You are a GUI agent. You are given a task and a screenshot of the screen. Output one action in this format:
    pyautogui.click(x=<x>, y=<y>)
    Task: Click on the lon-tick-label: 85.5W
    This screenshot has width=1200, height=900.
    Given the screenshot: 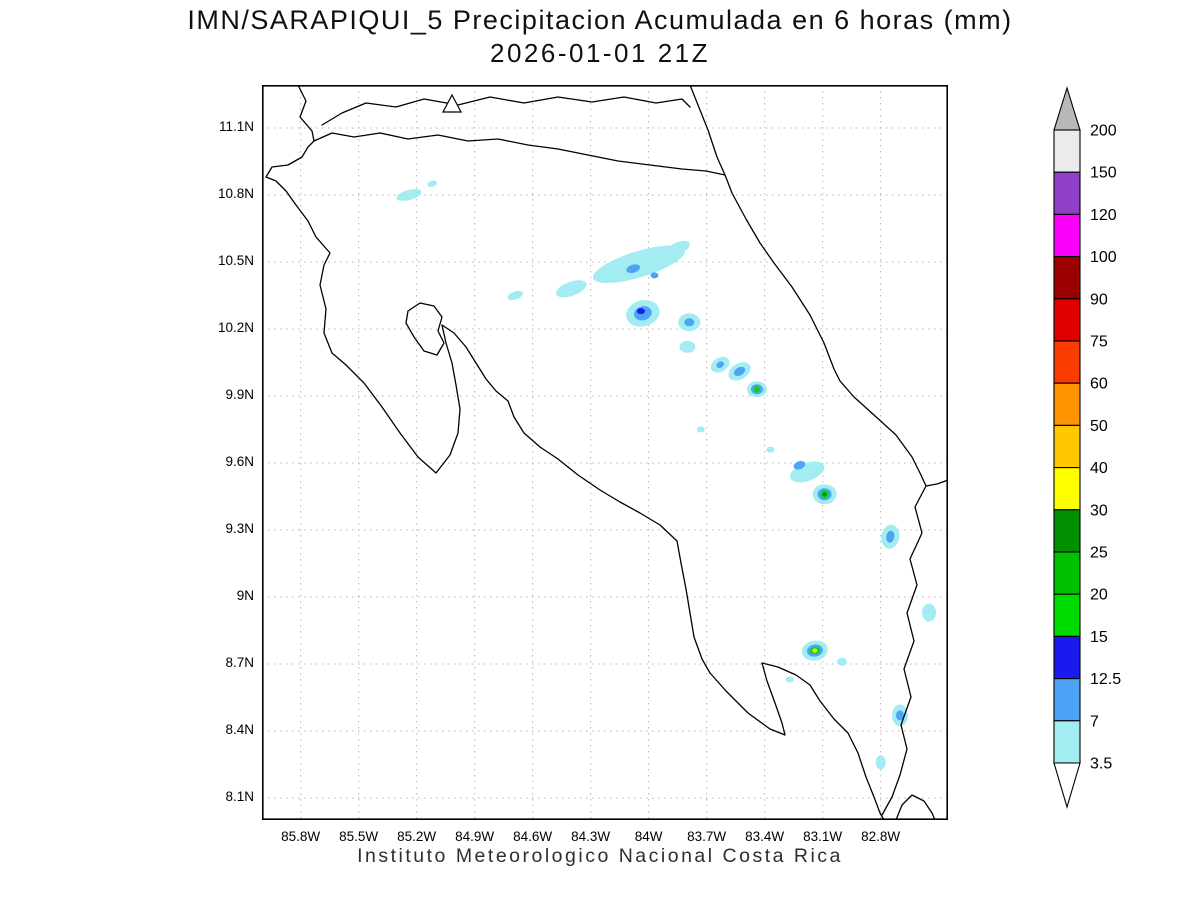 What is the action you would take?
    pyautogui.click(x=359, y=836)
    